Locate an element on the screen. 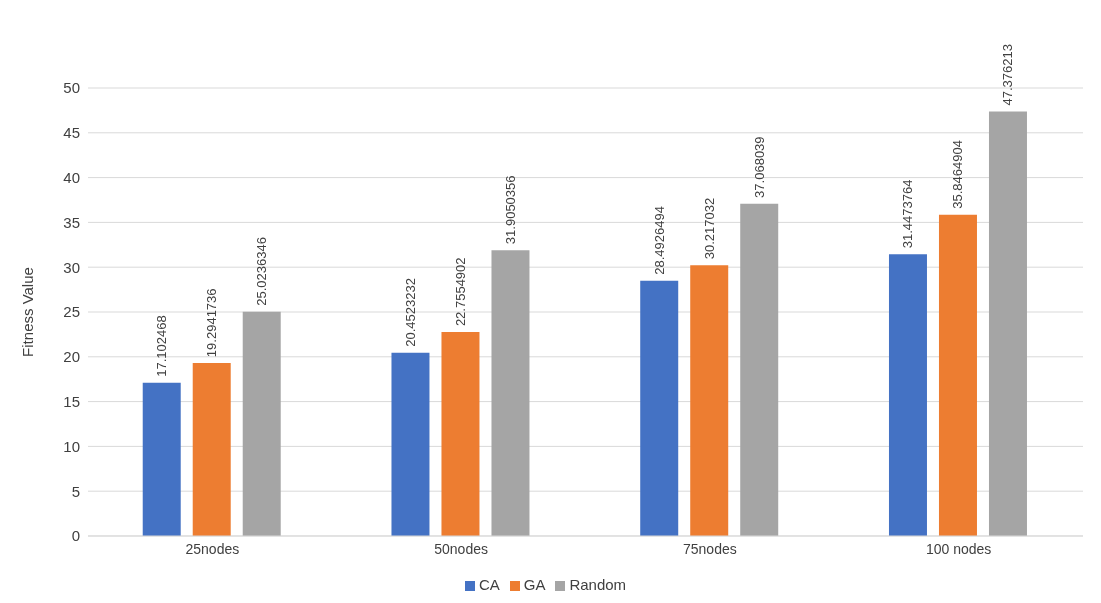  data-label: 25.0236346 is located at coordinates (262, 271).